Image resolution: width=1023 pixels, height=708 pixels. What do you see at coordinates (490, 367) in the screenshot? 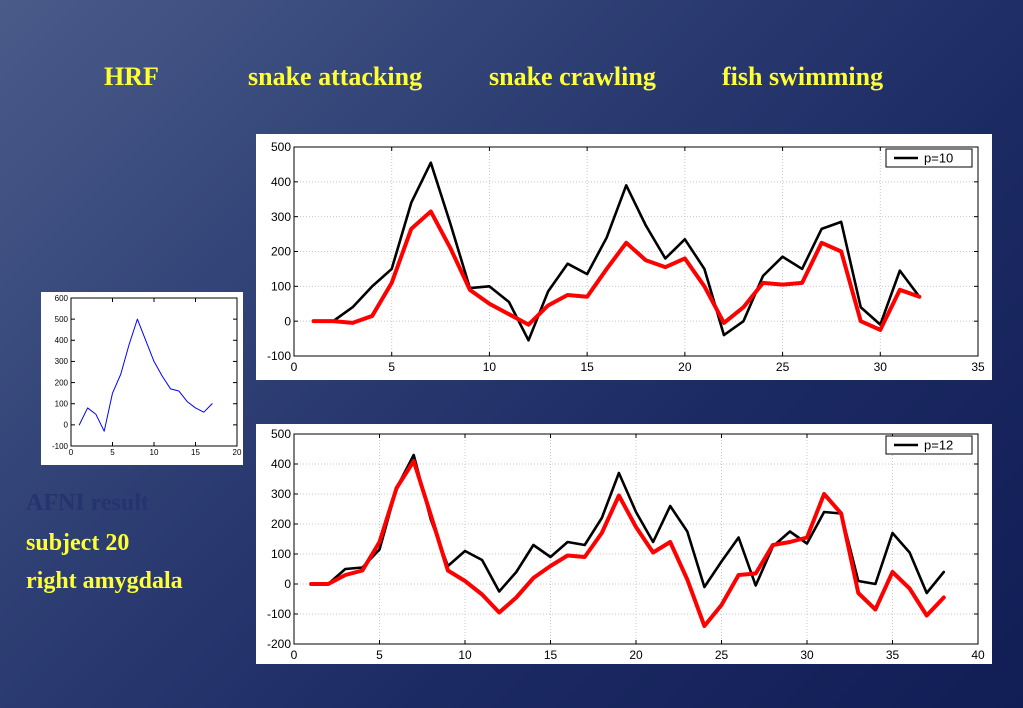
I see `p10-xtick-label: 10` at bounding box center [490, 367].